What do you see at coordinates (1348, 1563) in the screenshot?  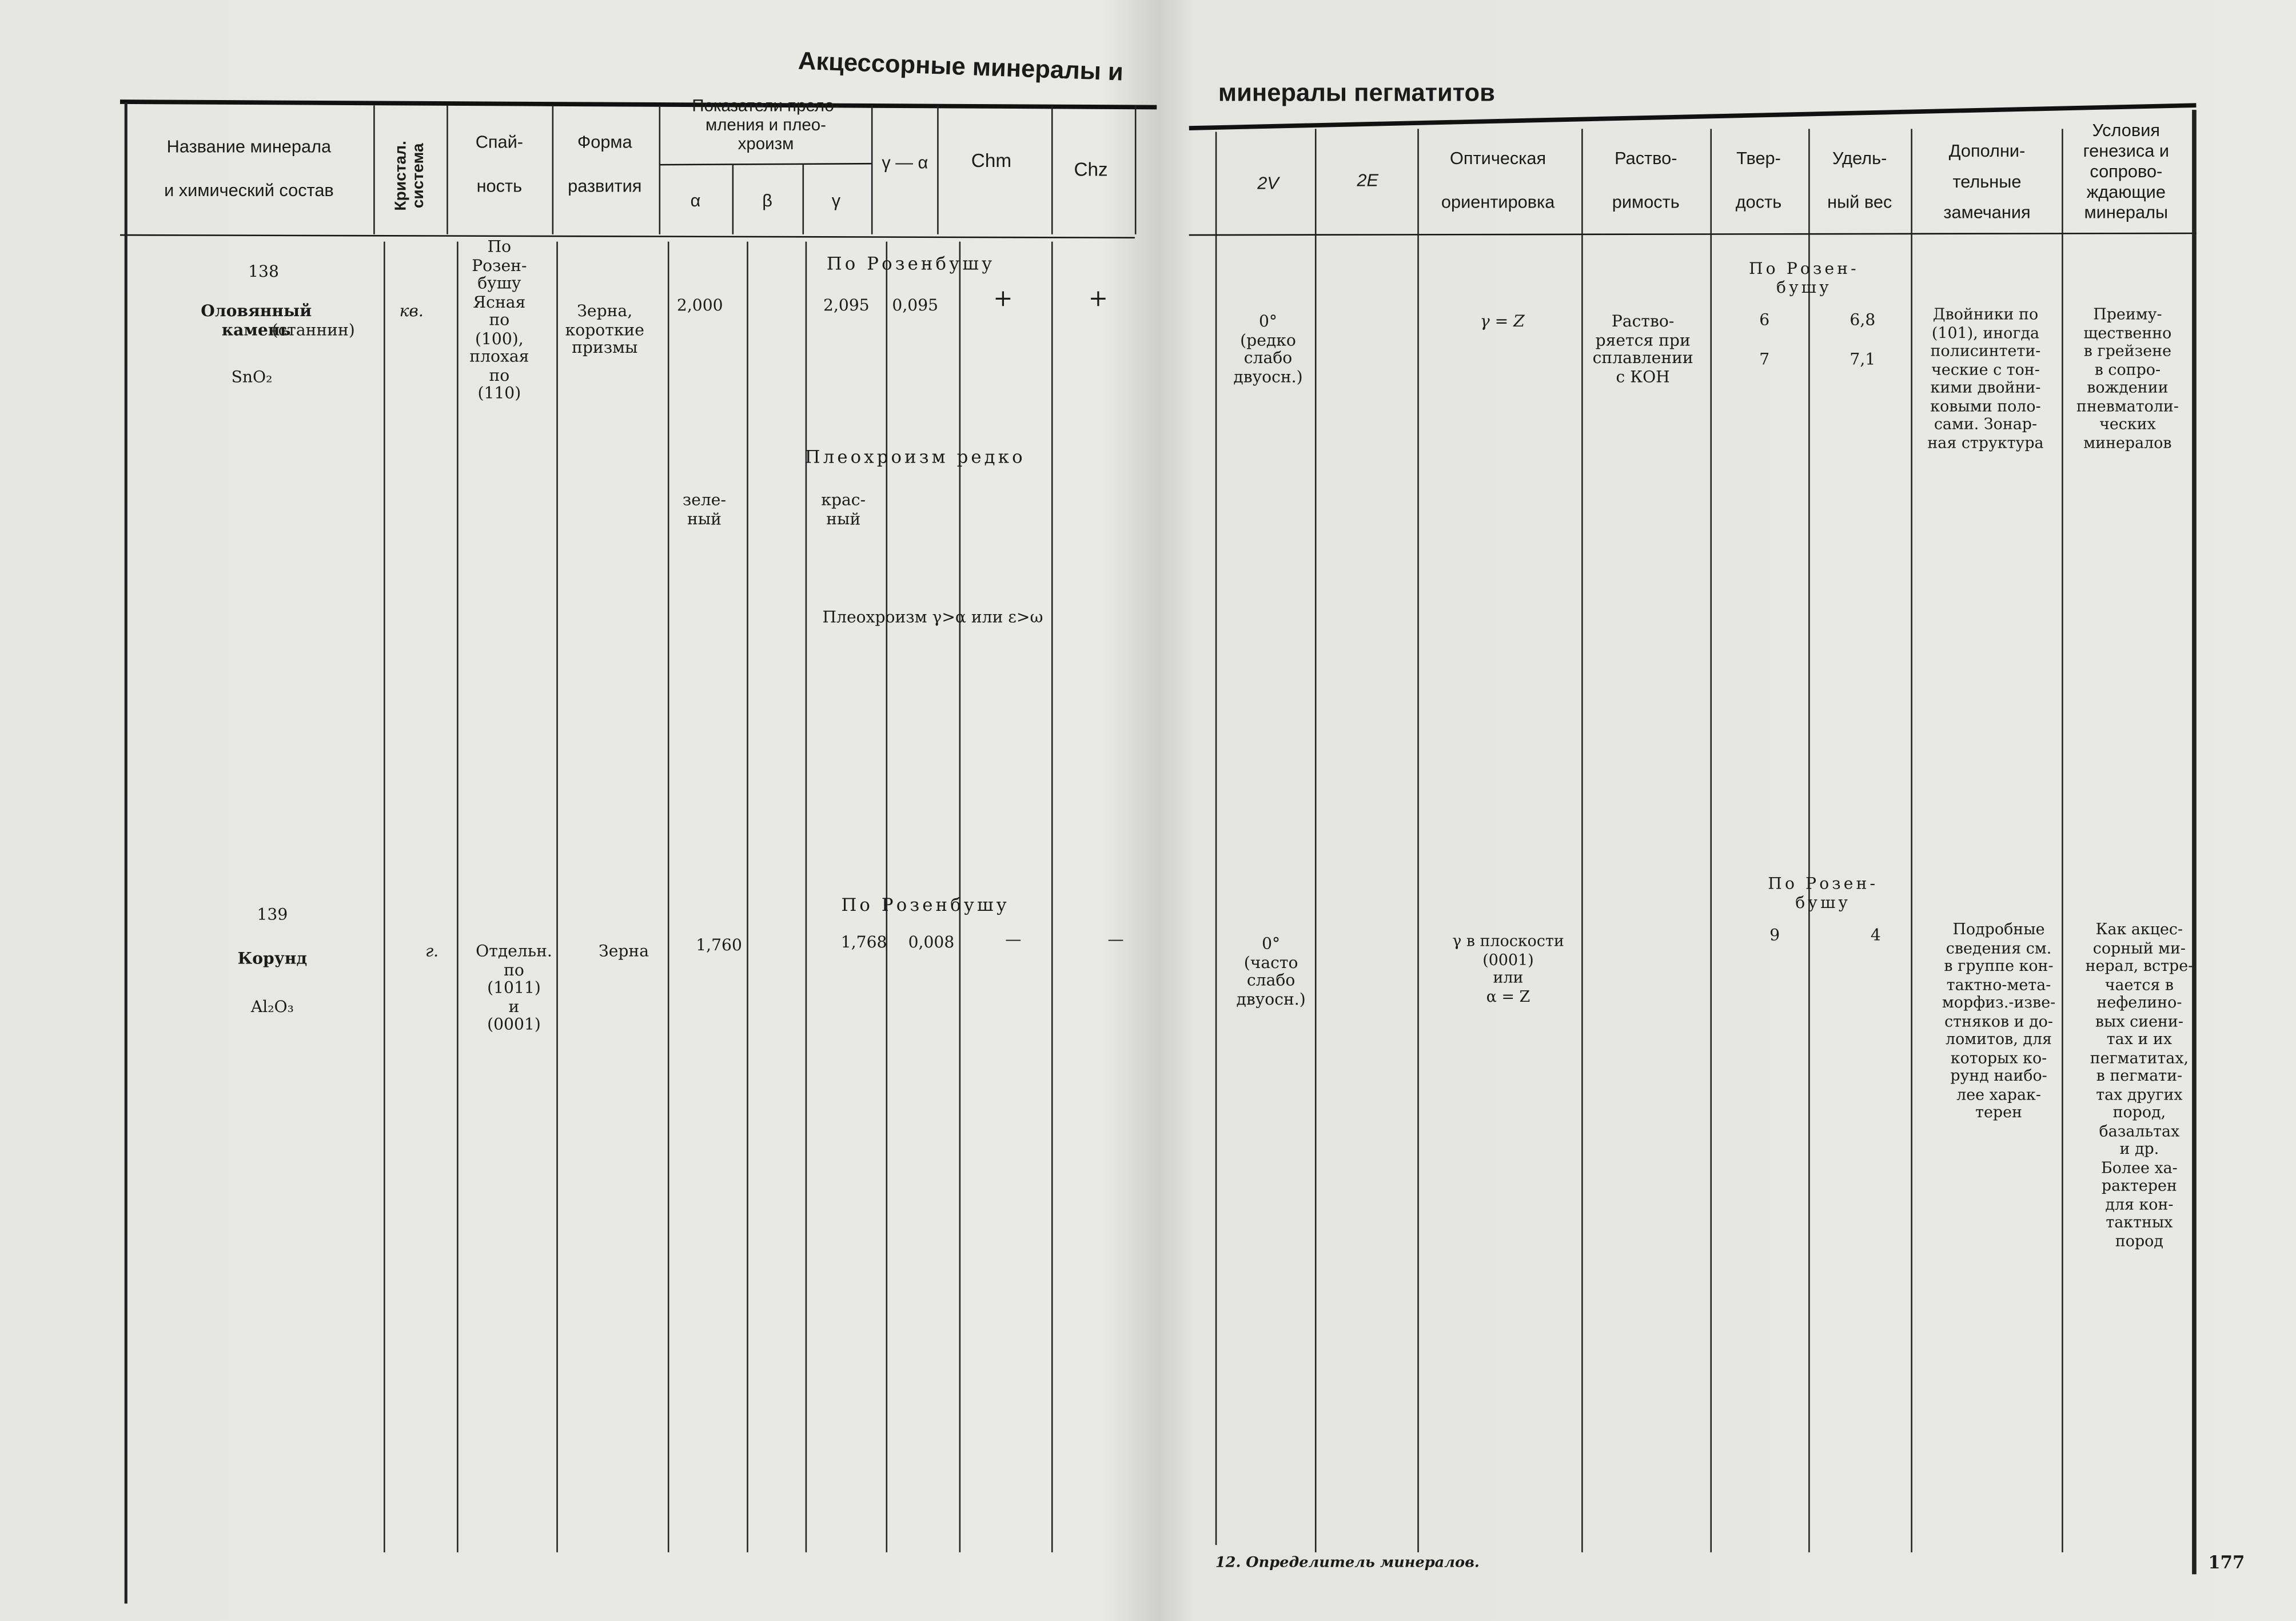 I see `footer-note: 12. Определитель минералов.` at bounding box center [1348, 1563].